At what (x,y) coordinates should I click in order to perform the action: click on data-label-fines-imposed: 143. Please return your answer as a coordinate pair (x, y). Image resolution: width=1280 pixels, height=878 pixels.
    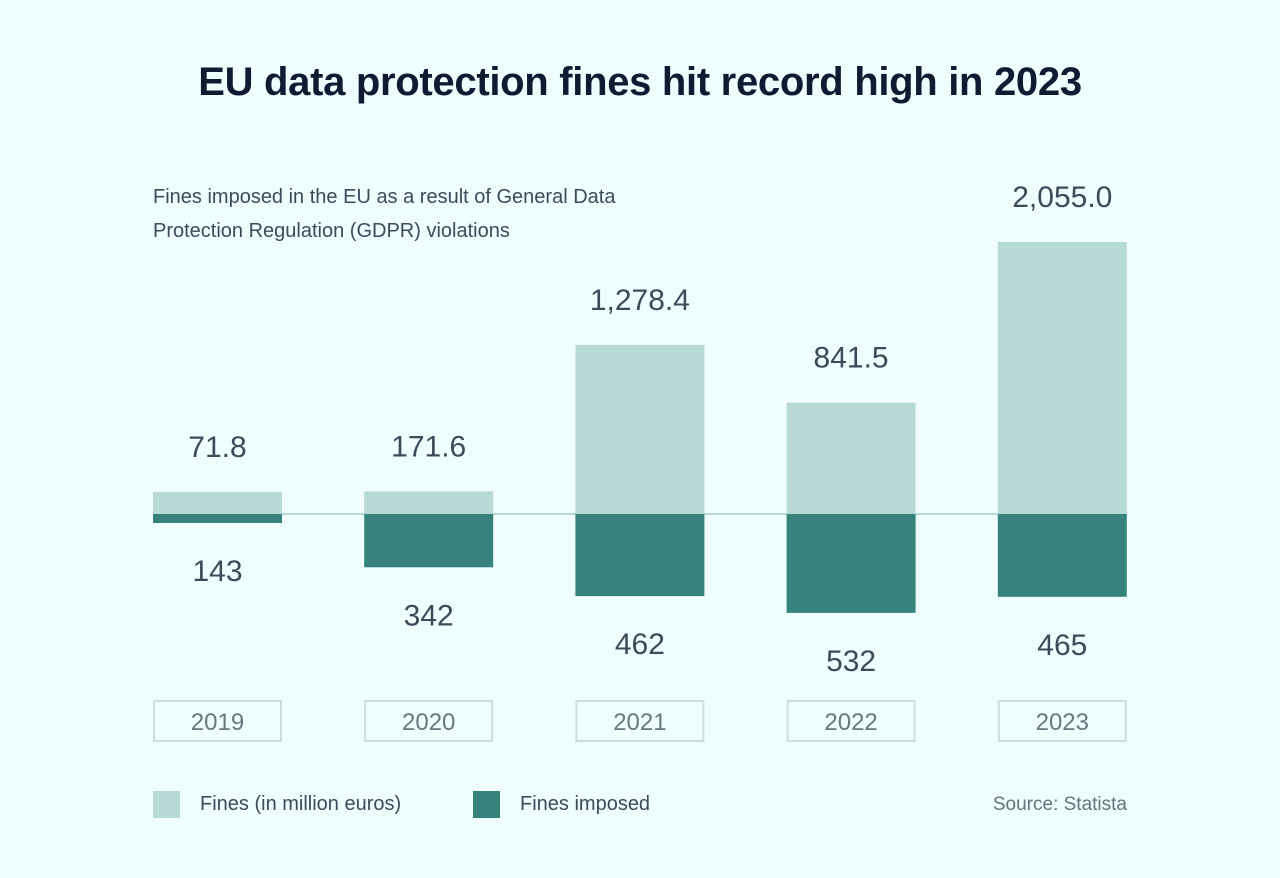
    Looking at the image, I should click on (217, 571).